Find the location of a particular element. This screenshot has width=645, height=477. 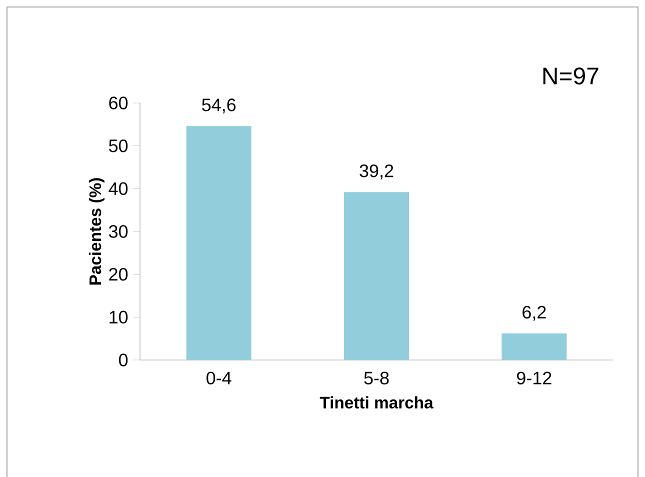

y-tick-label: 20 is located at coordinates (118, 274).